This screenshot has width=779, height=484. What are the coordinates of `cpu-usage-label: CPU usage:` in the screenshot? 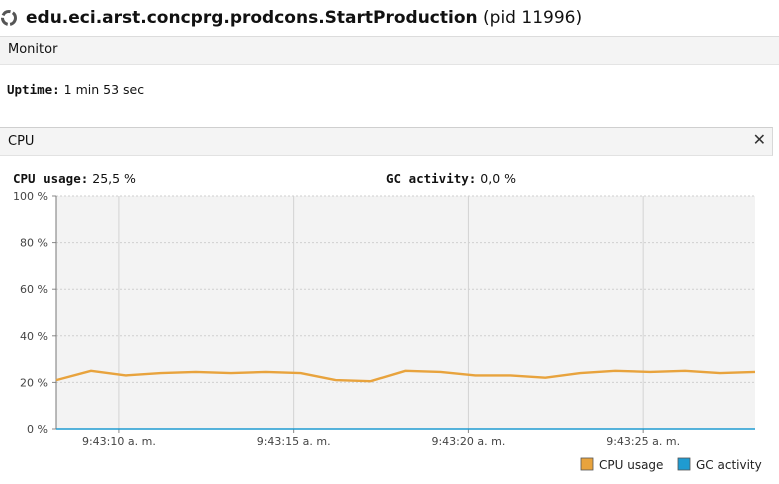 It's located at (51, 178).